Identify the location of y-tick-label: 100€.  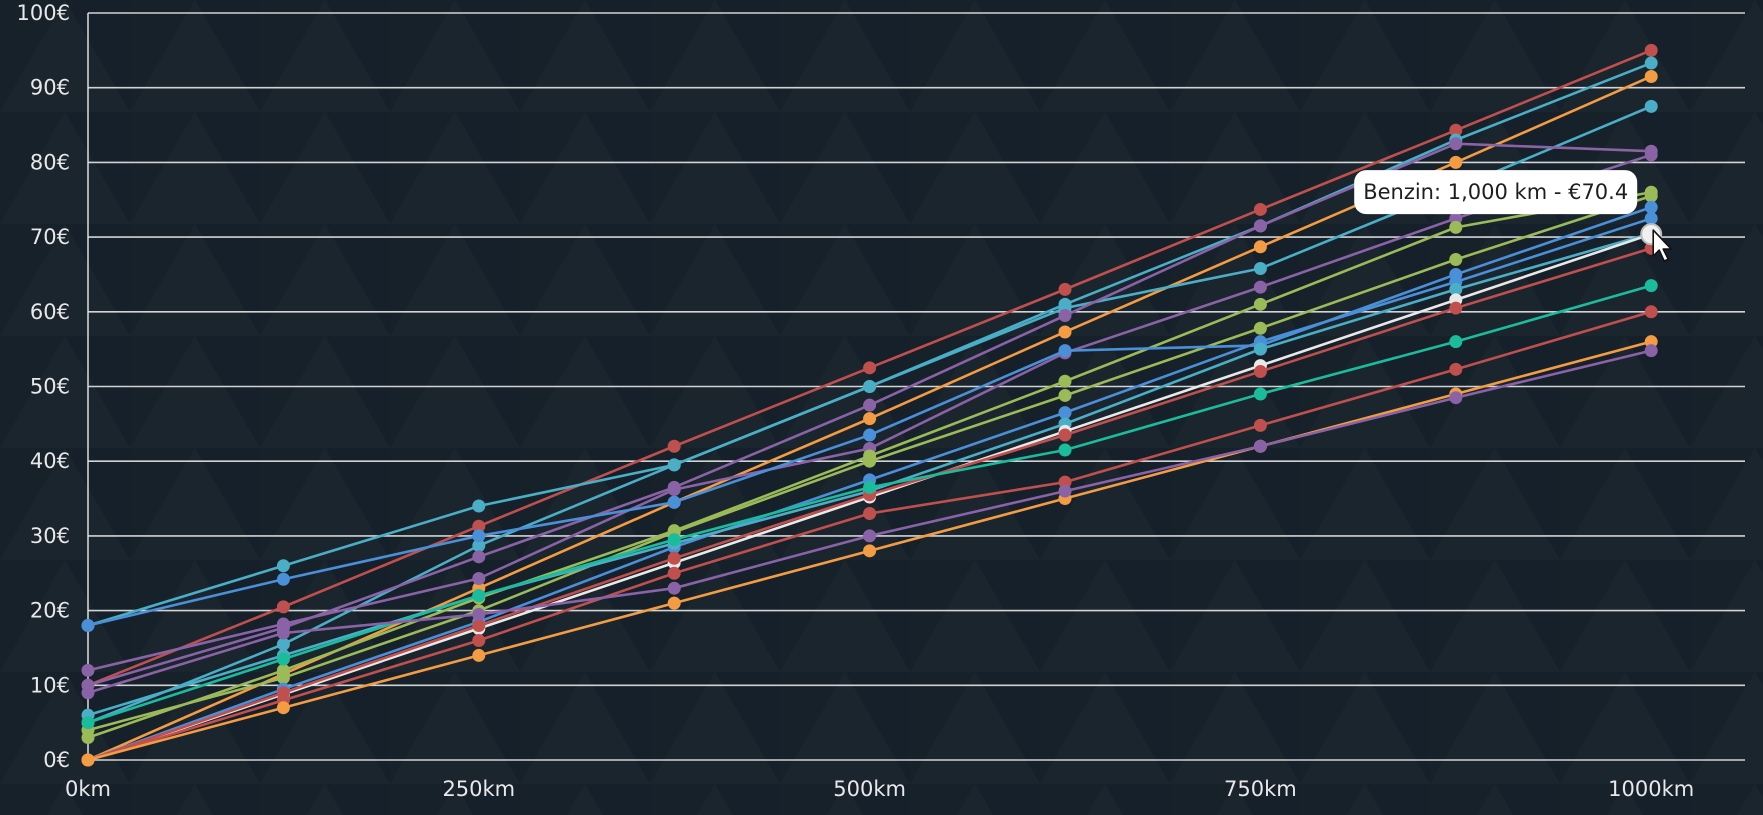
(43, 13).